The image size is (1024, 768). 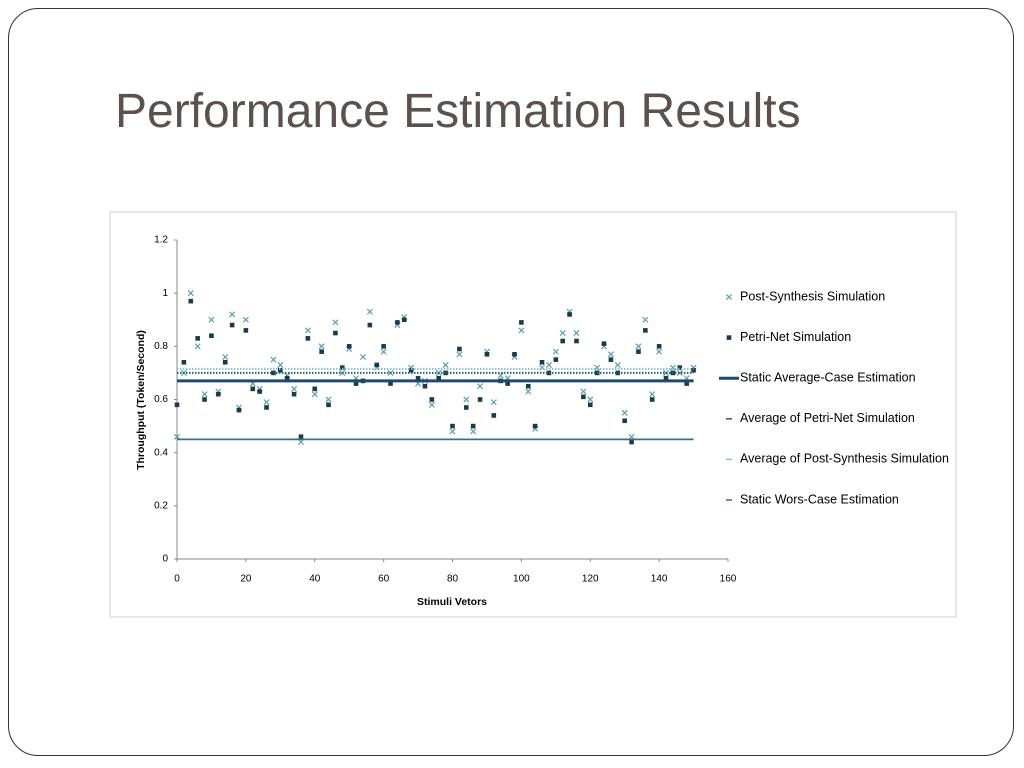 What do you see at coordinates (819, 499) in the screenshot?
I see `legend-label: Static Wors-Case Estimation` at bounding box center [819, 499].